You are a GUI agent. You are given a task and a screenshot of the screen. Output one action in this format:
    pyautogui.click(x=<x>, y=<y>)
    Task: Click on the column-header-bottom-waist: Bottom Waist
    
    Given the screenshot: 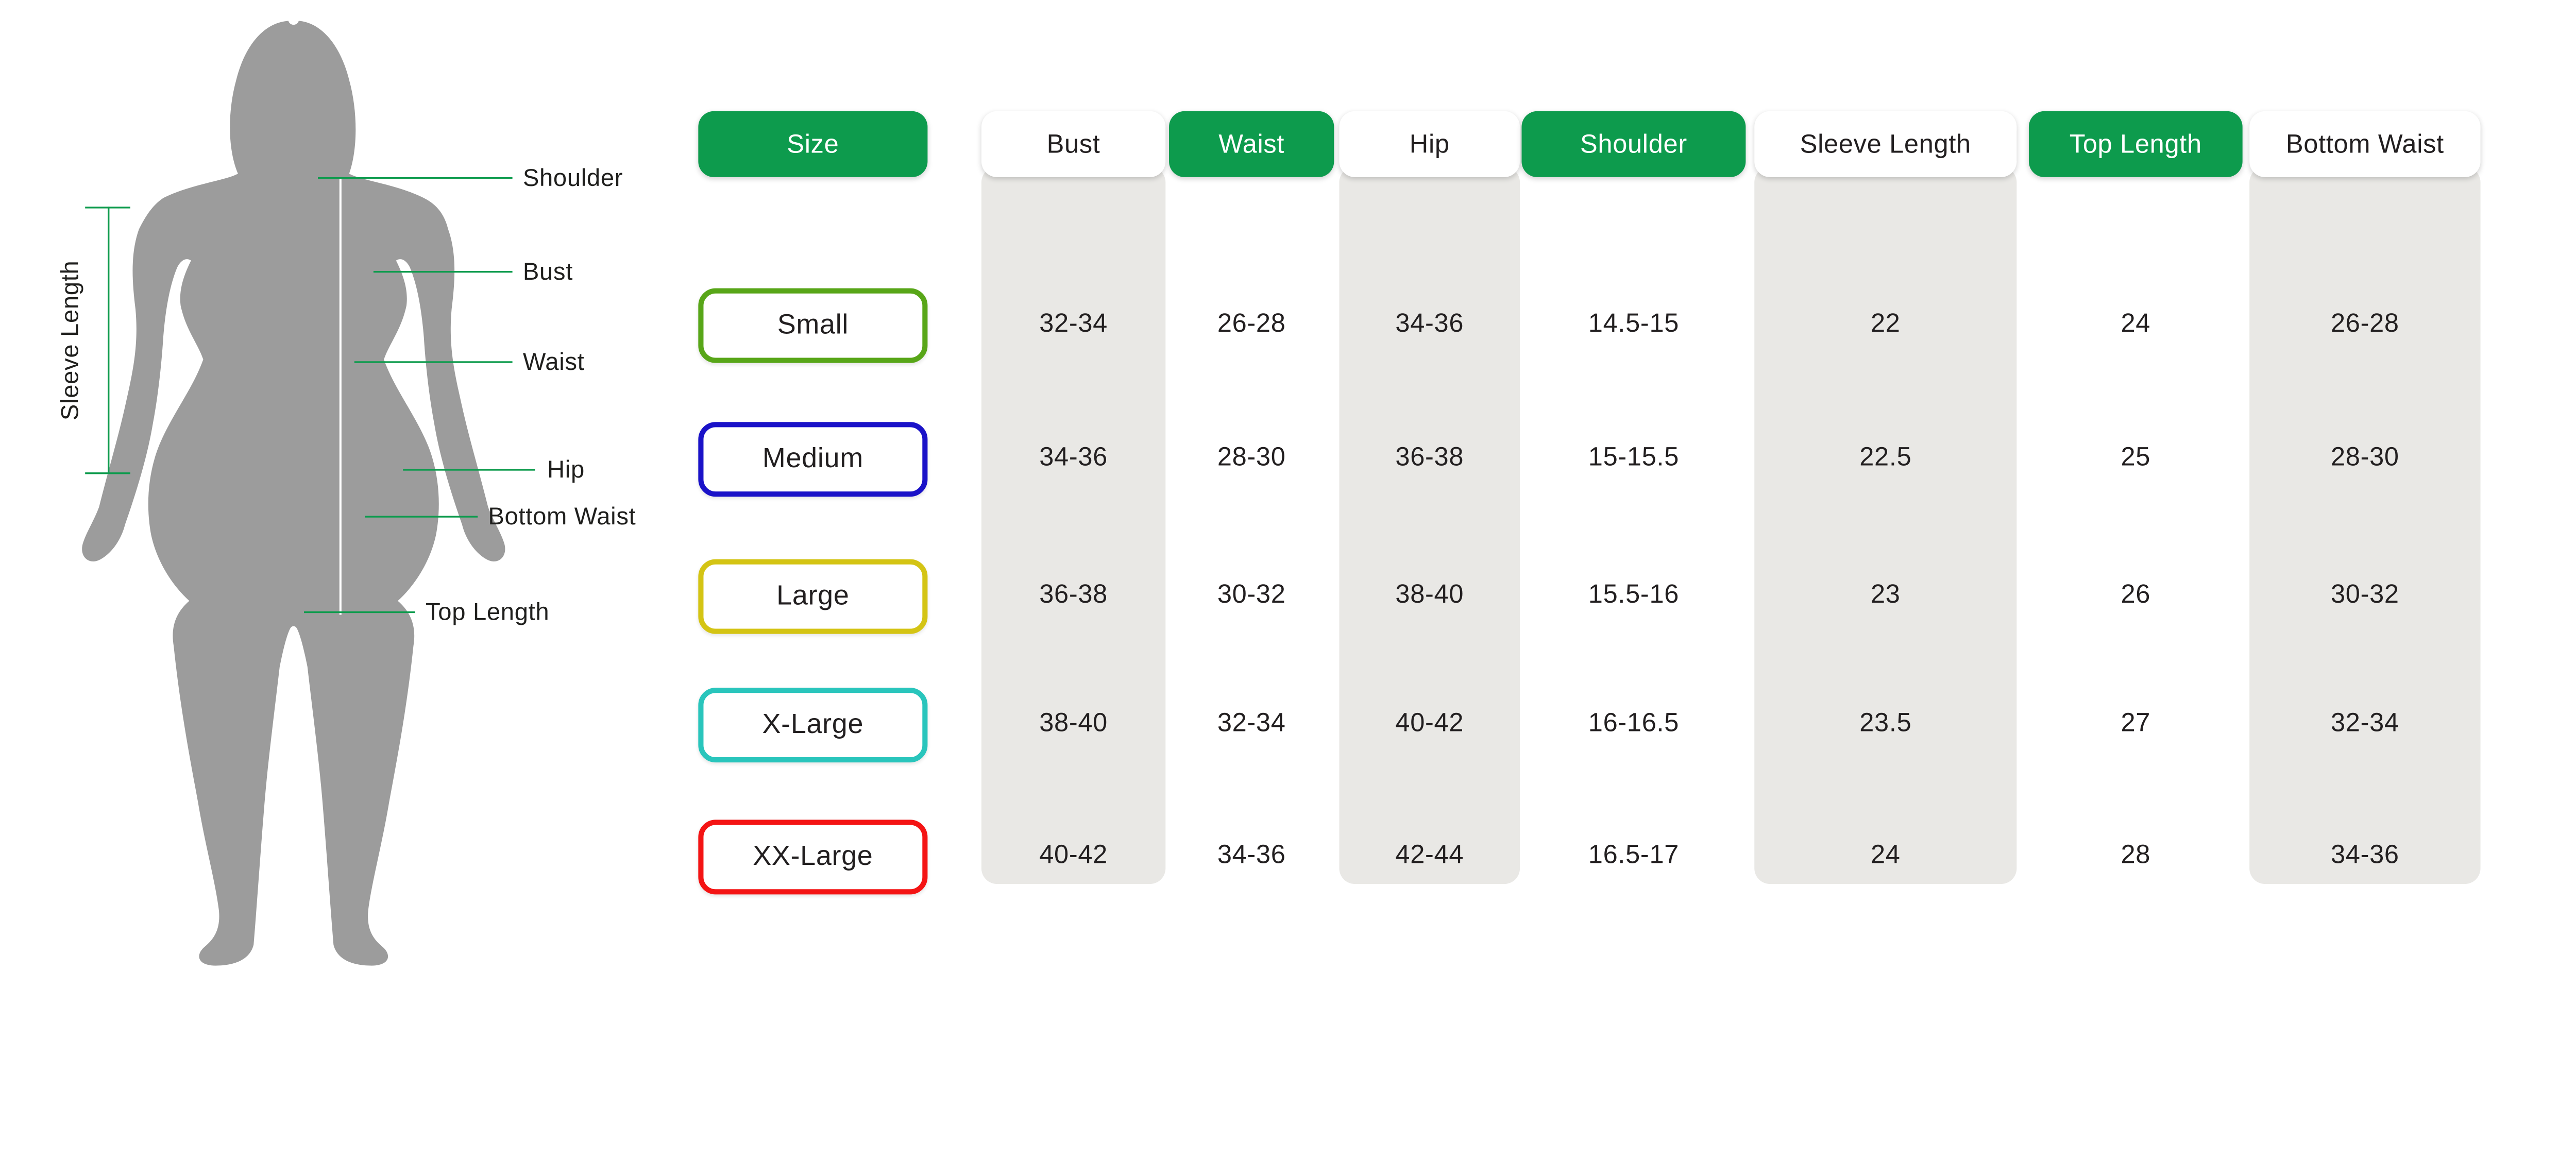 What is the action you would take?
    pyautogui.click(x=2365, y=144)
    